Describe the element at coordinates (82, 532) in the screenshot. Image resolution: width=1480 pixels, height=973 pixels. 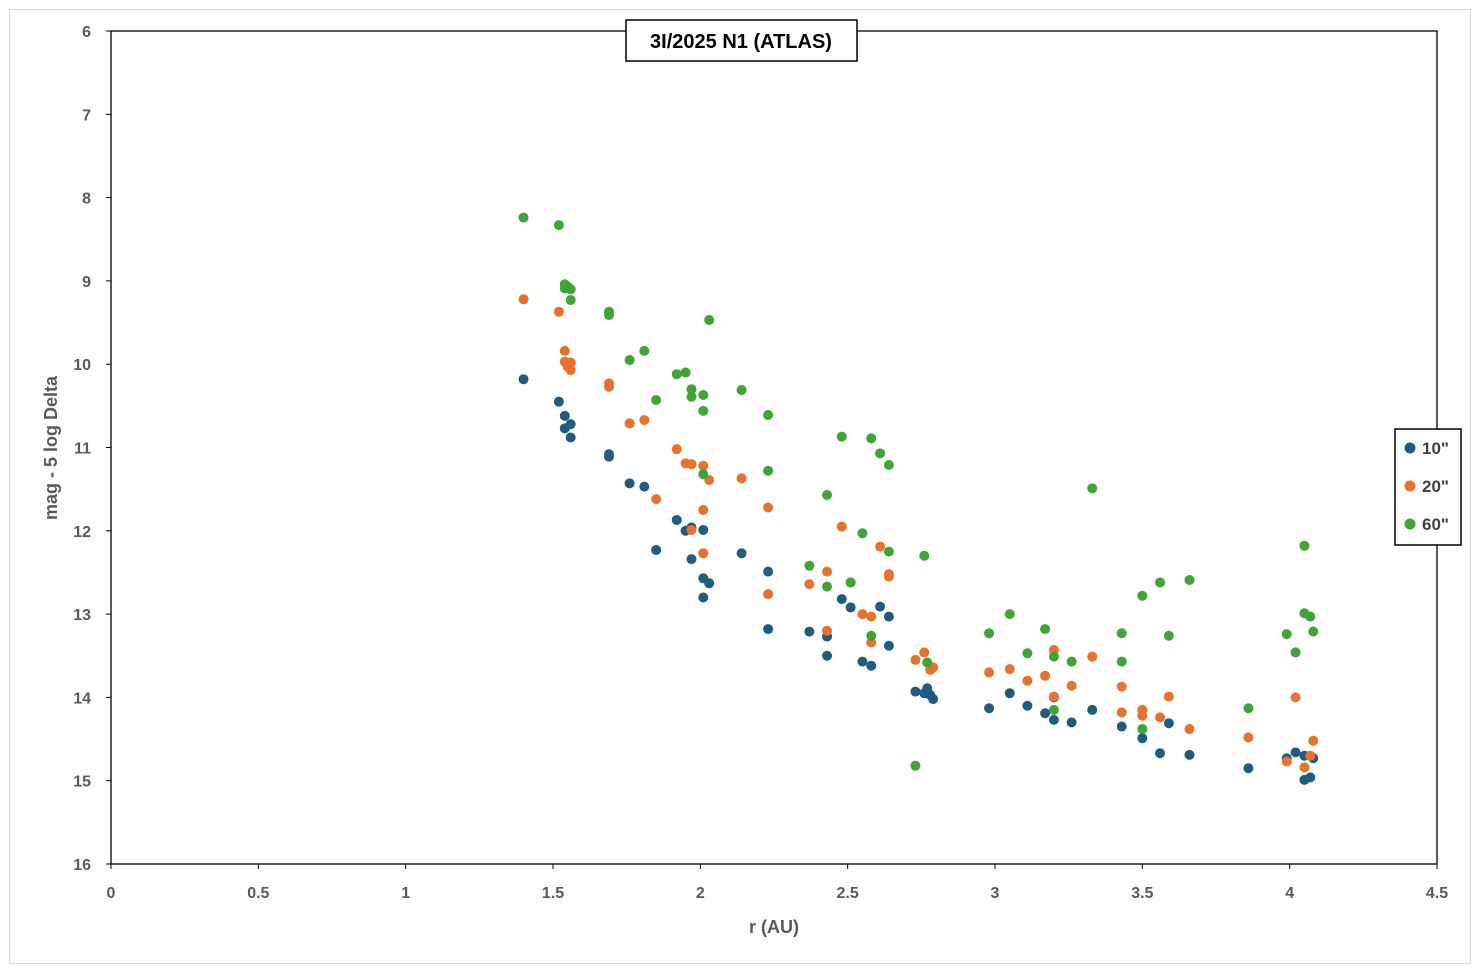
I see `y-tick-label: 12` at that location.